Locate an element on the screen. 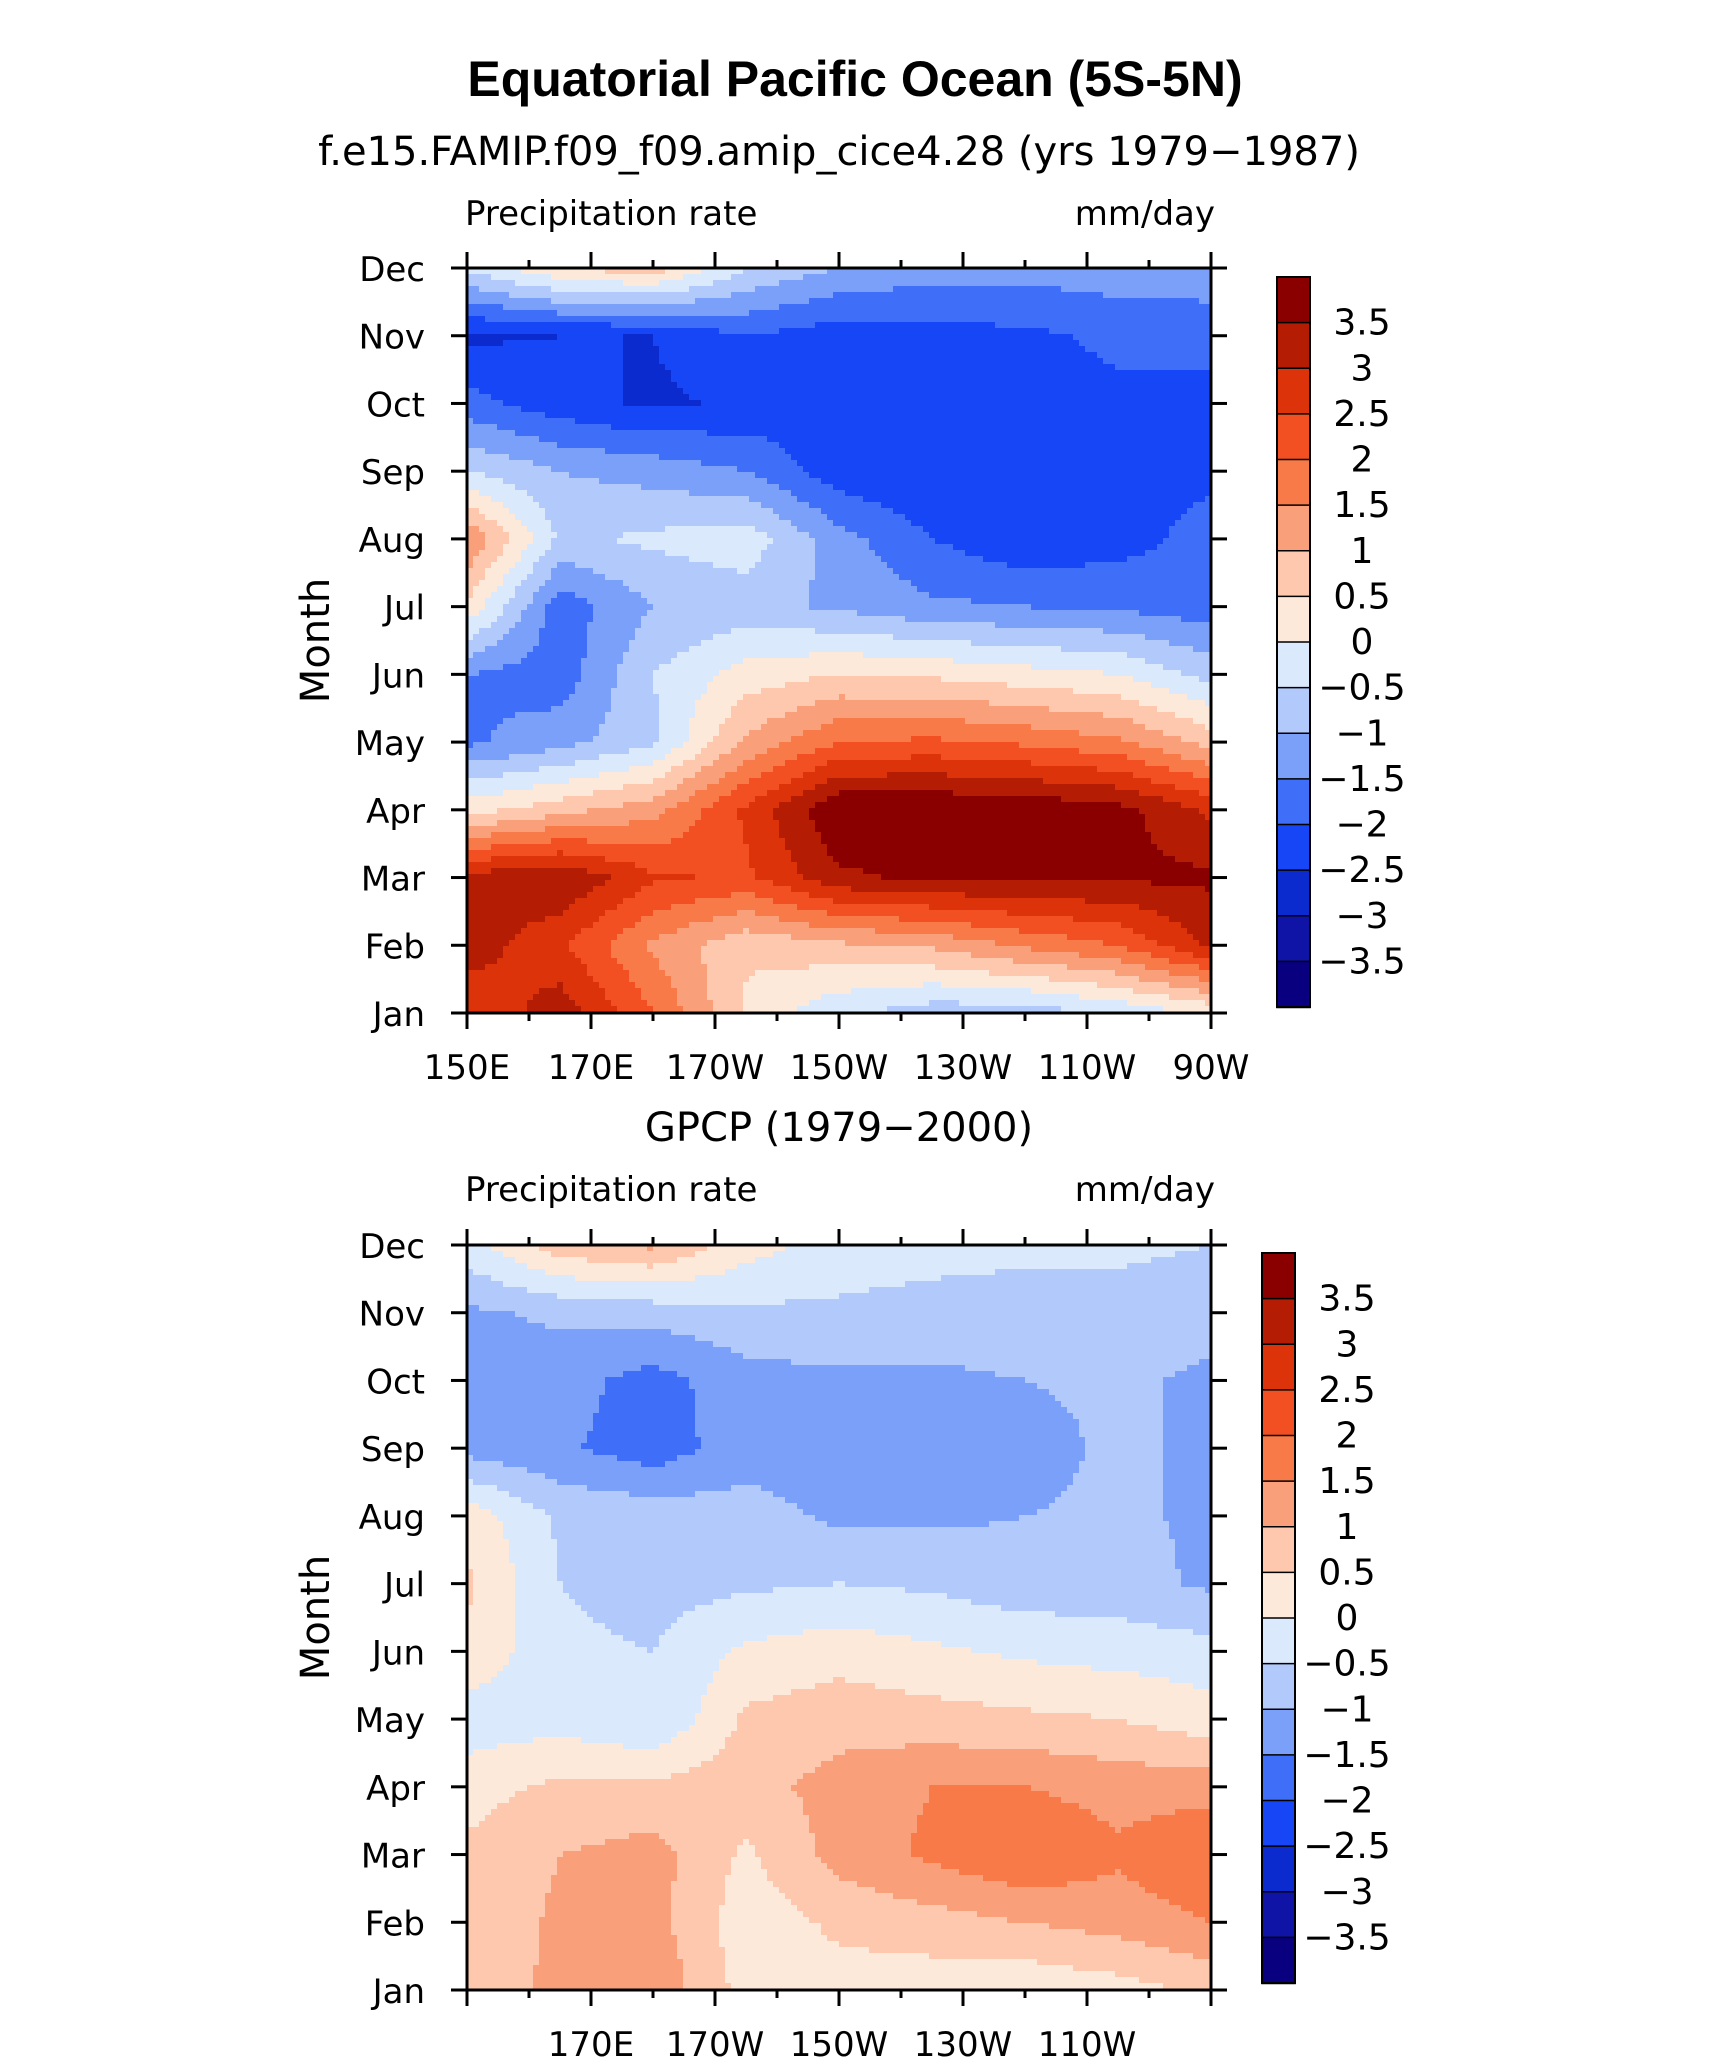 The width and height of the screenshot is (1710, 2062). y-tick-label: Oct is located at coordinates (395, 405).